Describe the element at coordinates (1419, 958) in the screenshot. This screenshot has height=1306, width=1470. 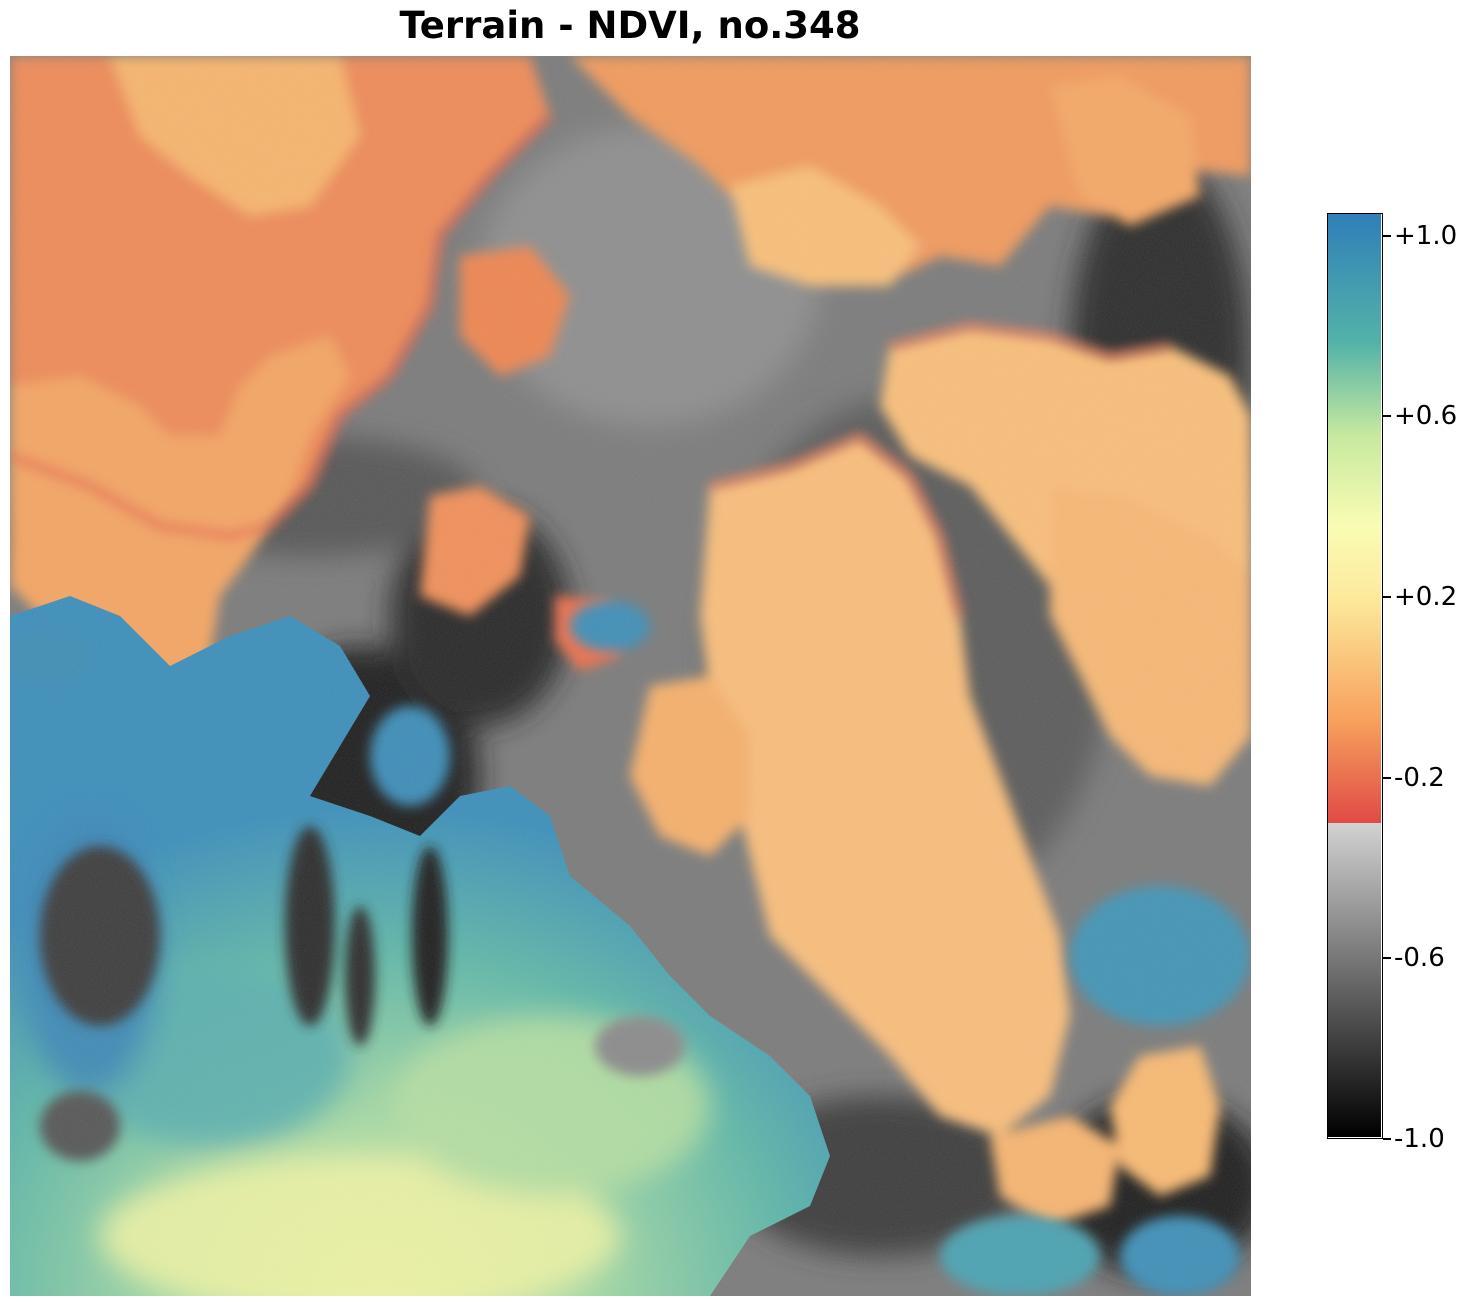
I see `colorbar-tick-label: -0.6` at that location.